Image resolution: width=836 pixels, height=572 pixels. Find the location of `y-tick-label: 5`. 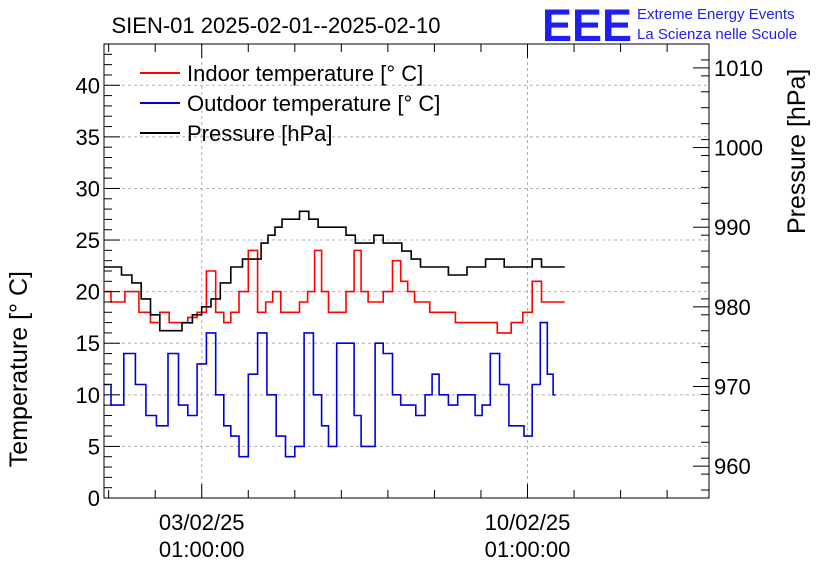

y-tick-label: 5 is located at coordinates (94, 446).